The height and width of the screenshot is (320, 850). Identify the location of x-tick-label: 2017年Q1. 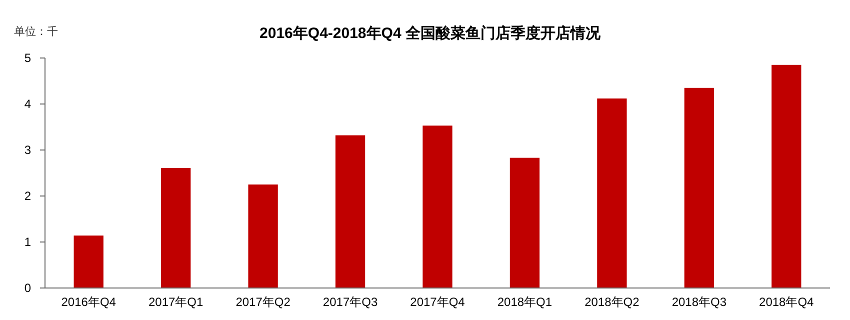
(176, 302).